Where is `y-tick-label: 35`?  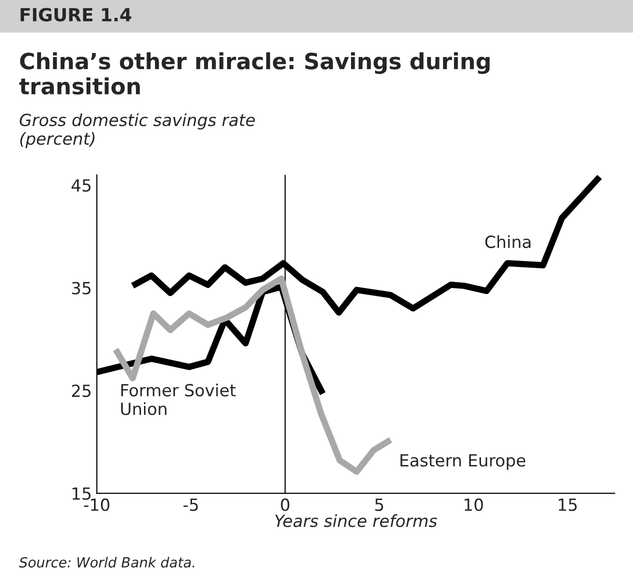 y-tick-label: 35 is located at coordinates (81, 288).